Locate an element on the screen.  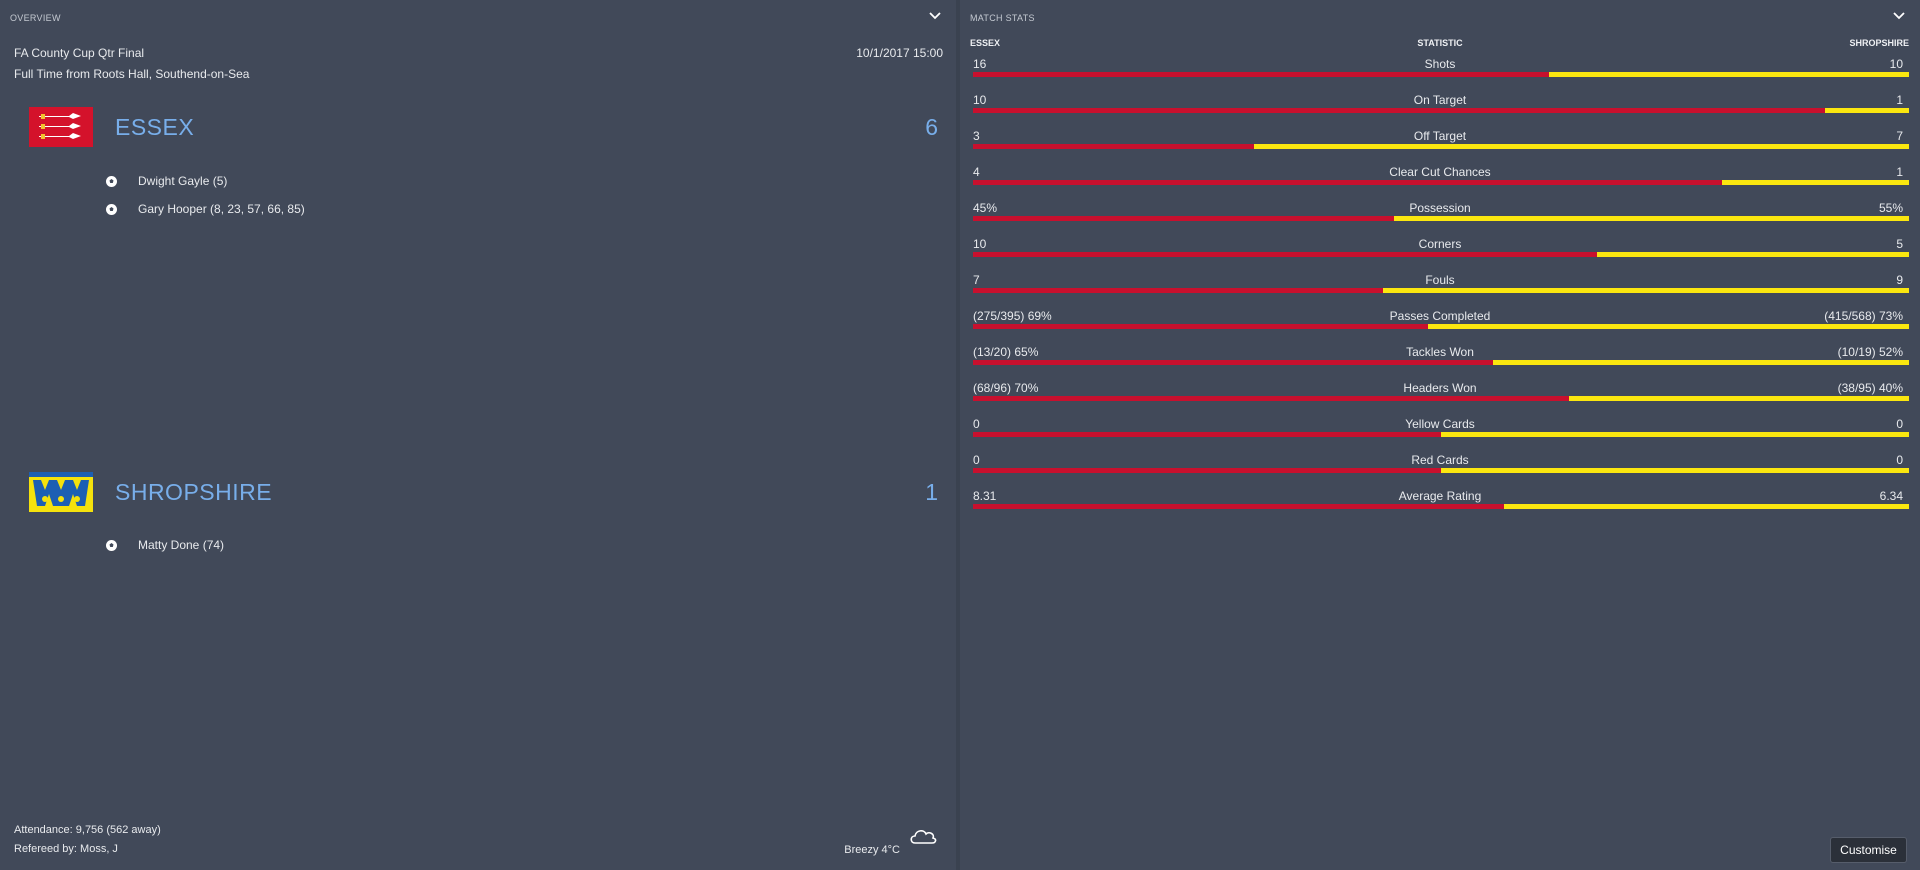
away-team-score: 1 is located at coordinates (931, 492).